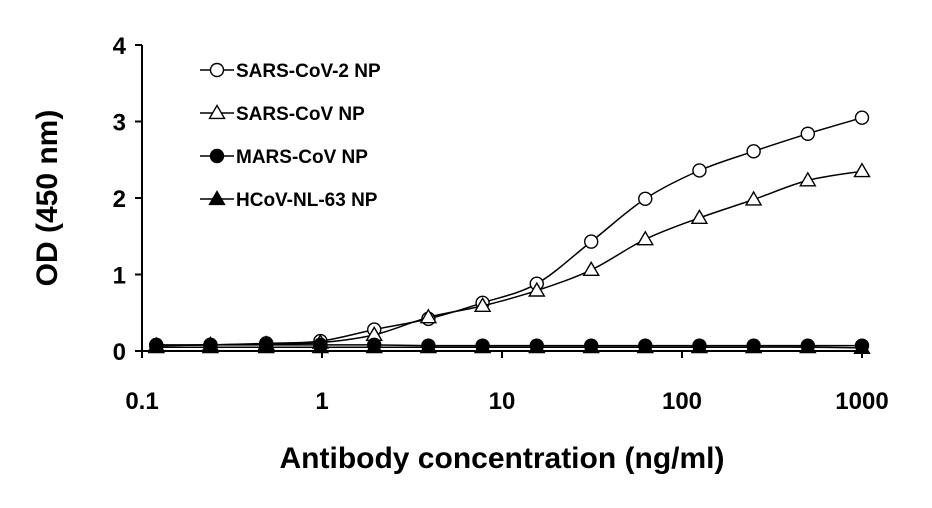 The width and height of the screenshot is (932, 508). Describe the element at coordinates (502, 458) in the screenshot. I see `x-axis-title: Antibody concentration (ng/ml)` at that location.